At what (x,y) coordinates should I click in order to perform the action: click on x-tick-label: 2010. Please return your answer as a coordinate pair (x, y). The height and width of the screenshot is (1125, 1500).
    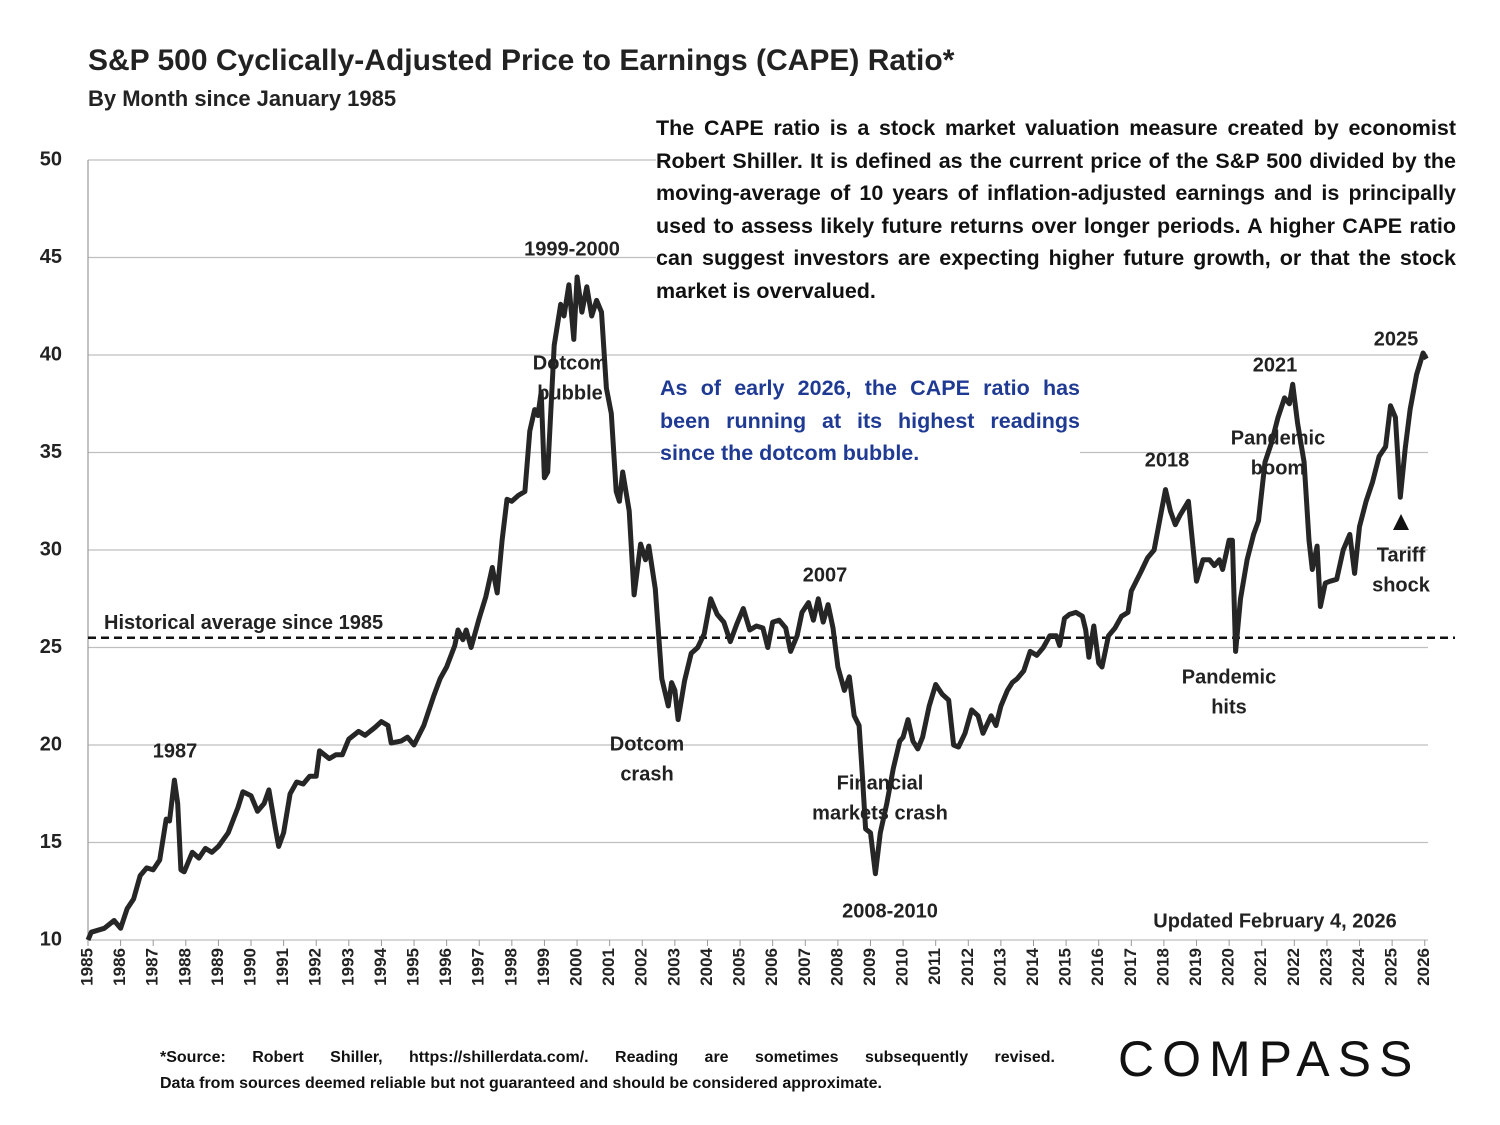
    Looking at the image, I should click on (902, 967).